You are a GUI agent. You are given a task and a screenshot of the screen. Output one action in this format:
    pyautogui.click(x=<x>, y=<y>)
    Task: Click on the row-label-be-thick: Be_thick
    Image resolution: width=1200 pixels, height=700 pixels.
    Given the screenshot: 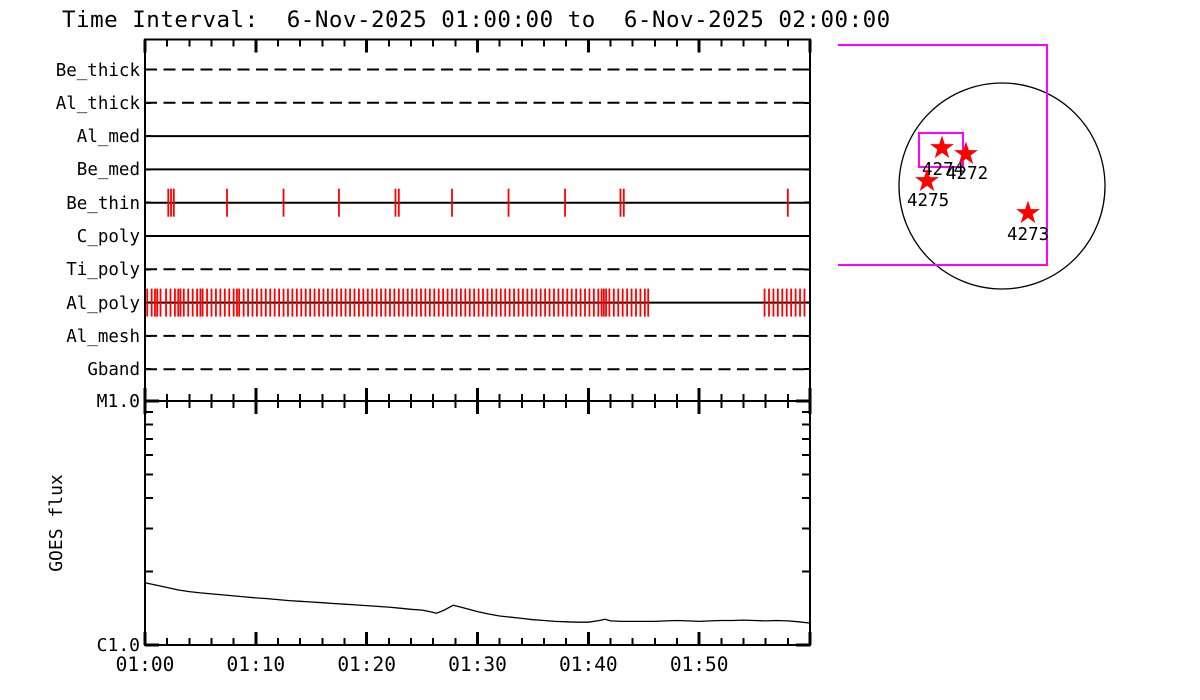 What is the action you would take?
    pyautogui.click(x=98, y=71)
    